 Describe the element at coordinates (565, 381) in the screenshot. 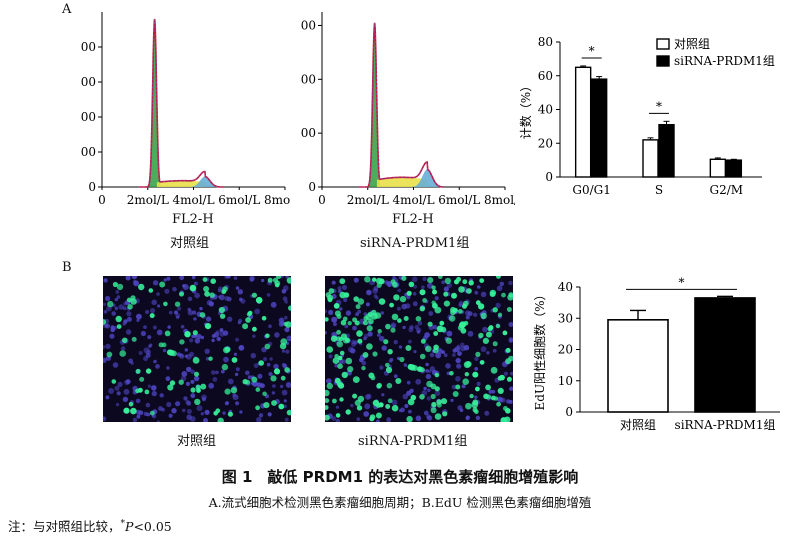

I see `bar1-ytick-label: 10` at that location.